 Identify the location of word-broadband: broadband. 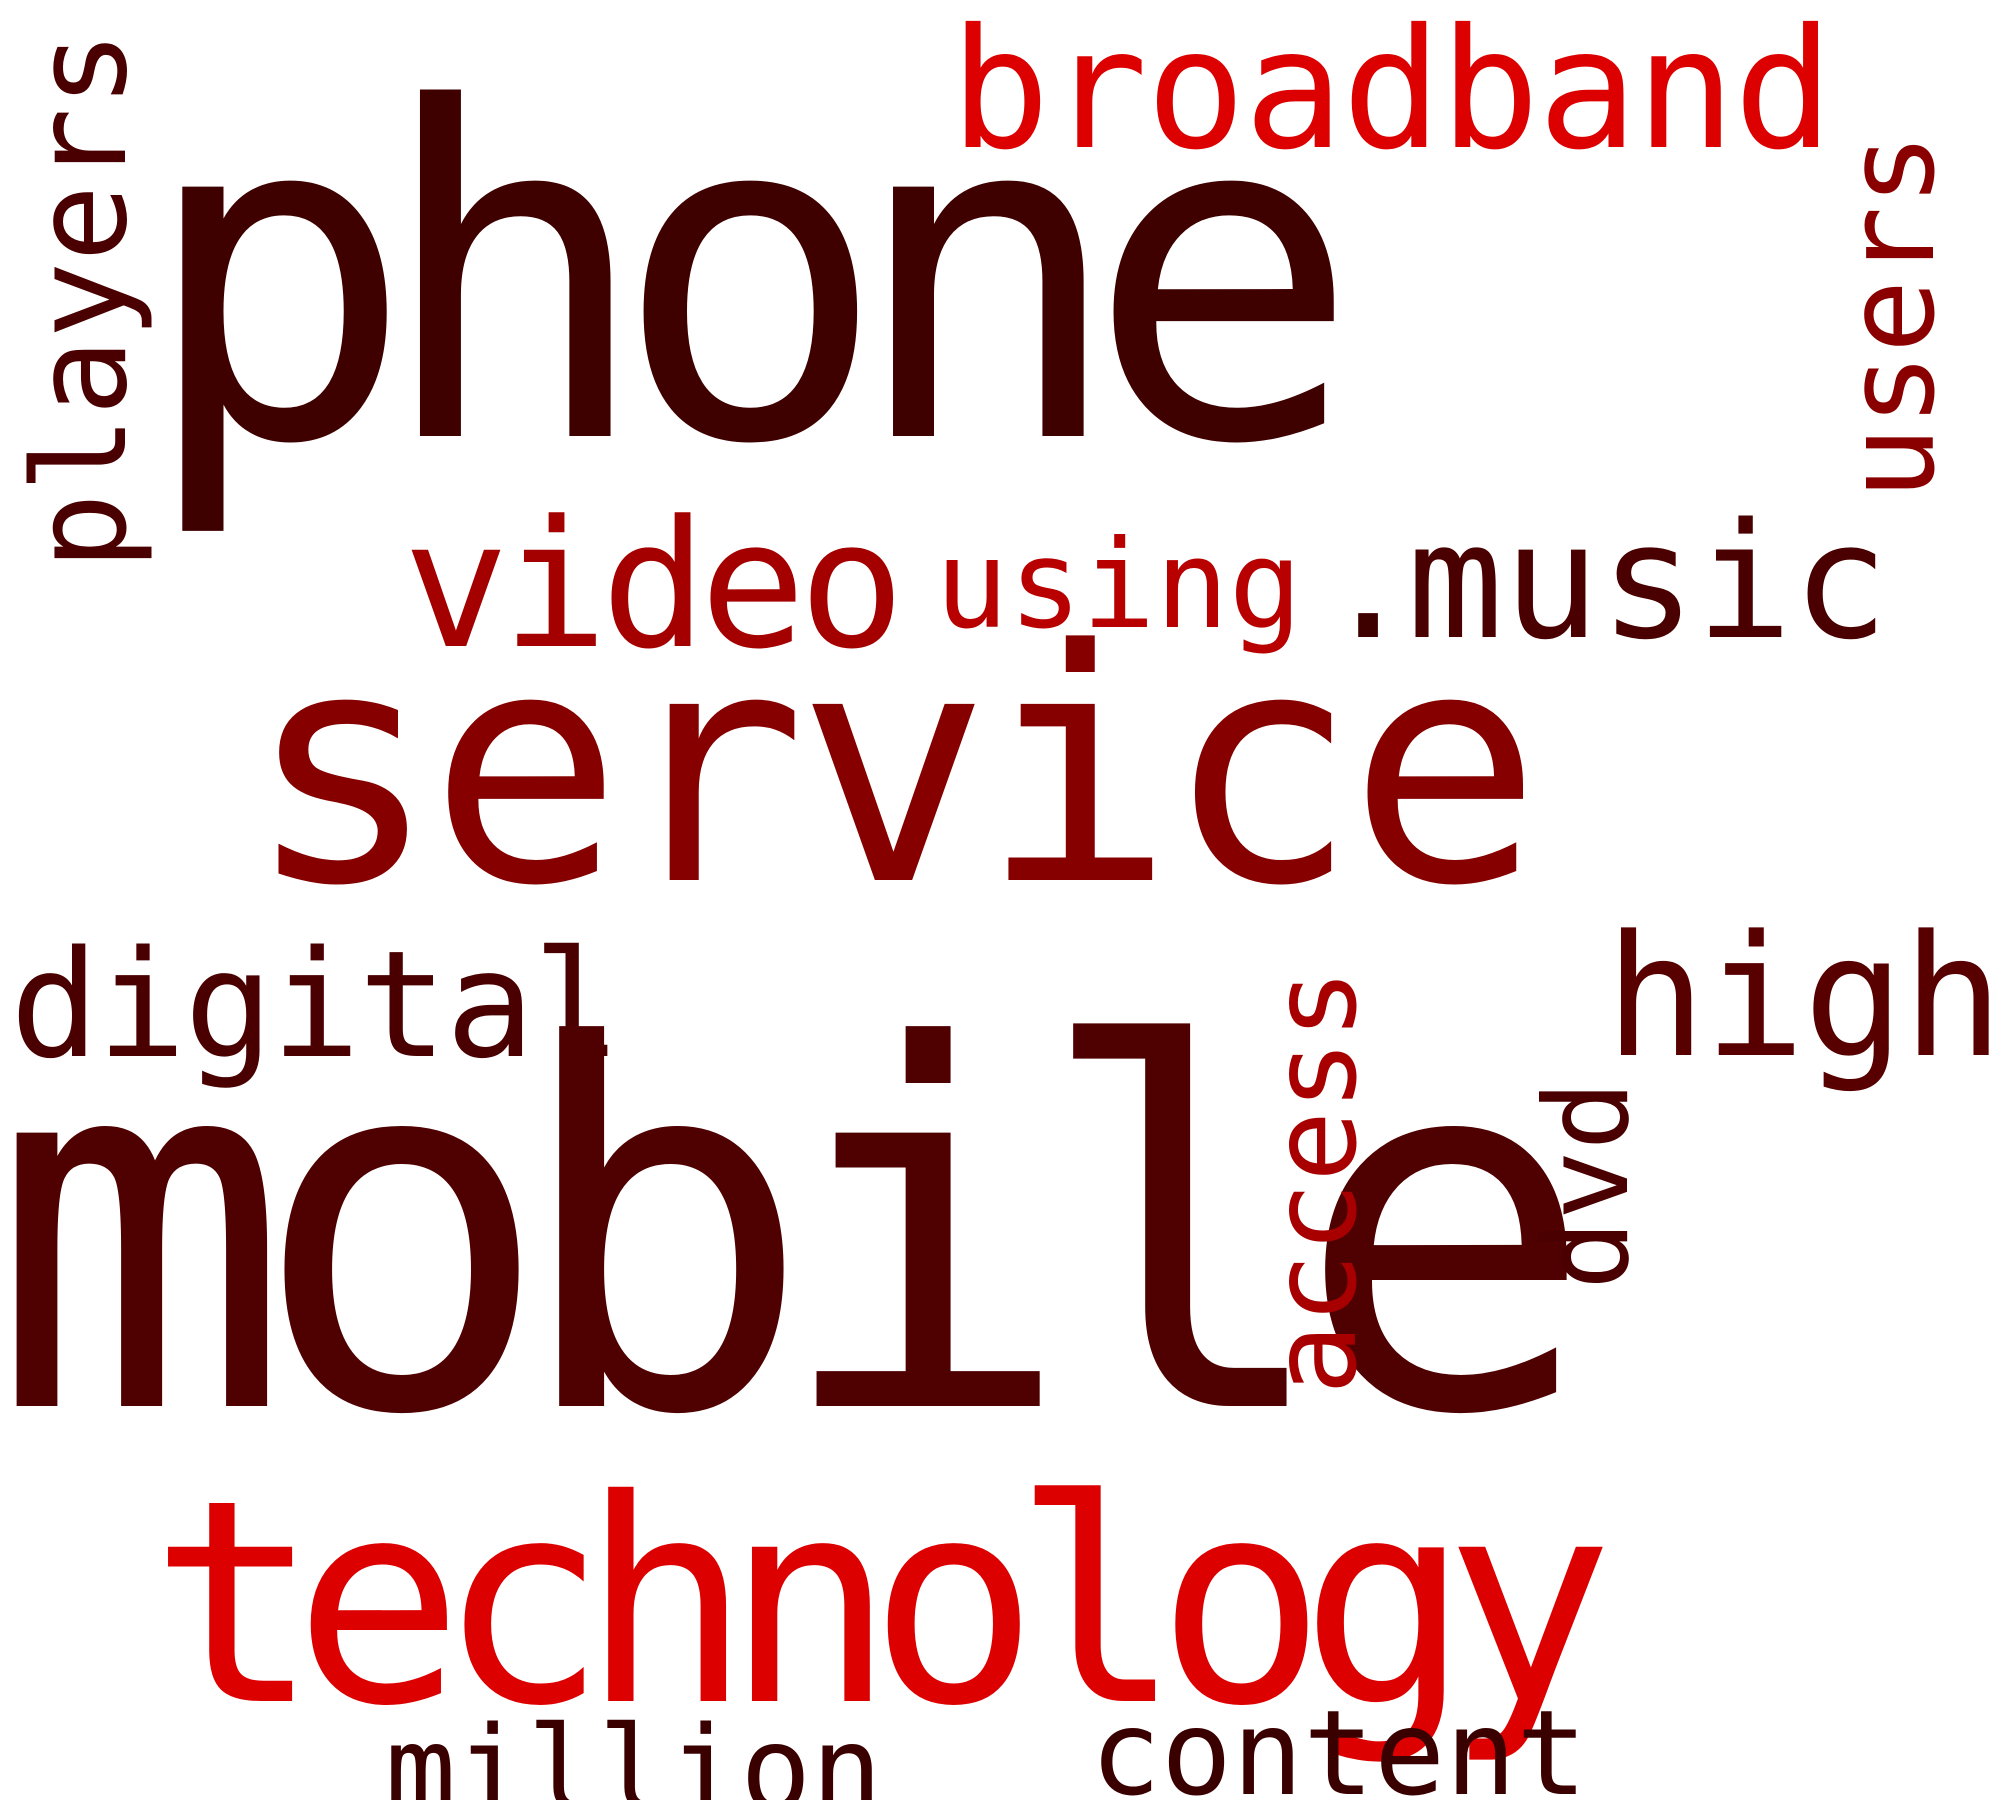
(1391, 93).